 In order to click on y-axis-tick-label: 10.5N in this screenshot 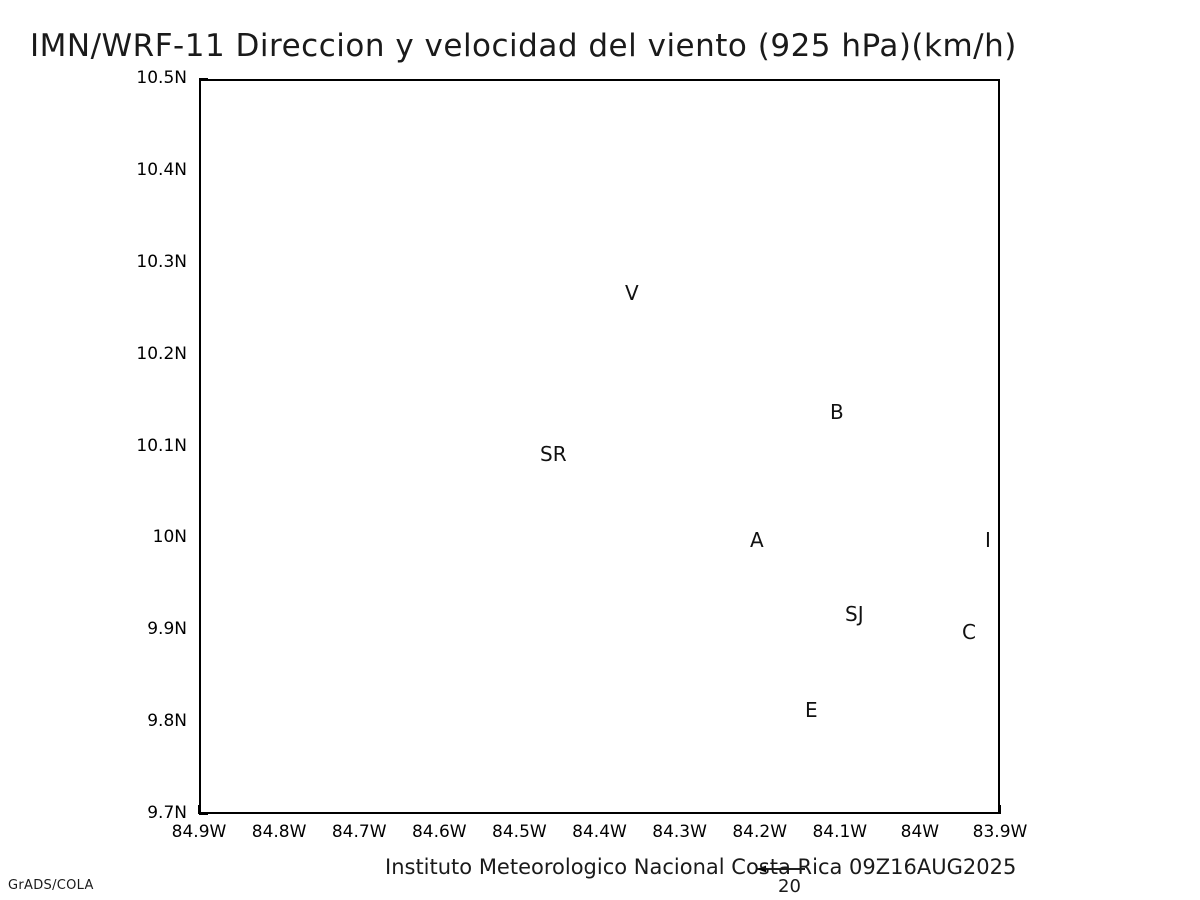, I will do `click(161, 78)`.